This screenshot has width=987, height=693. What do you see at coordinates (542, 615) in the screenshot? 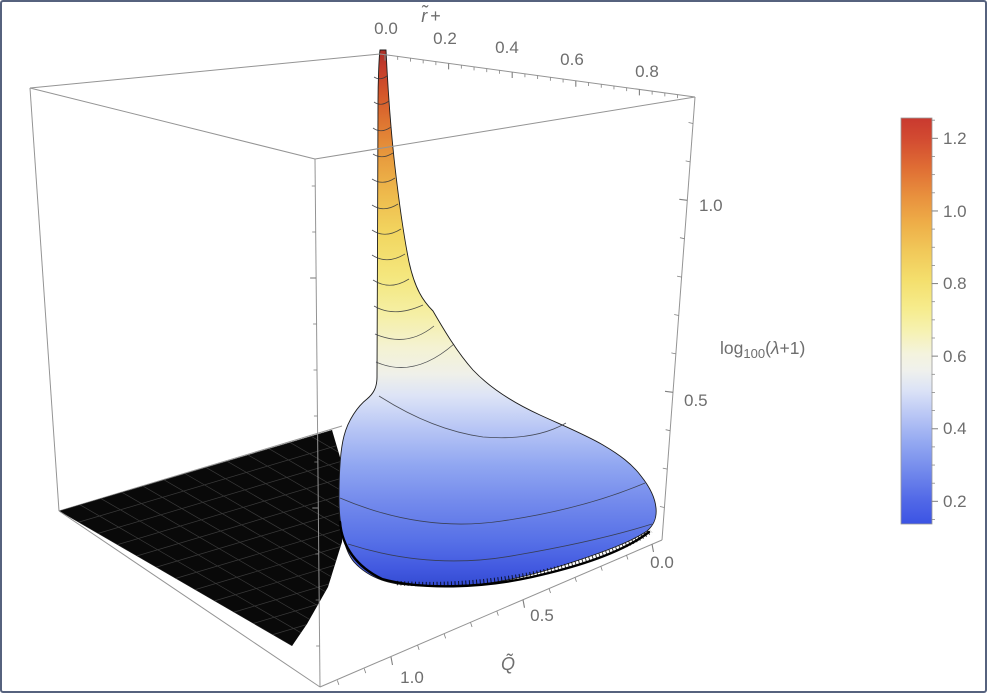
I see `y-tick-label: 0.5` at bounding box center [542, 615].